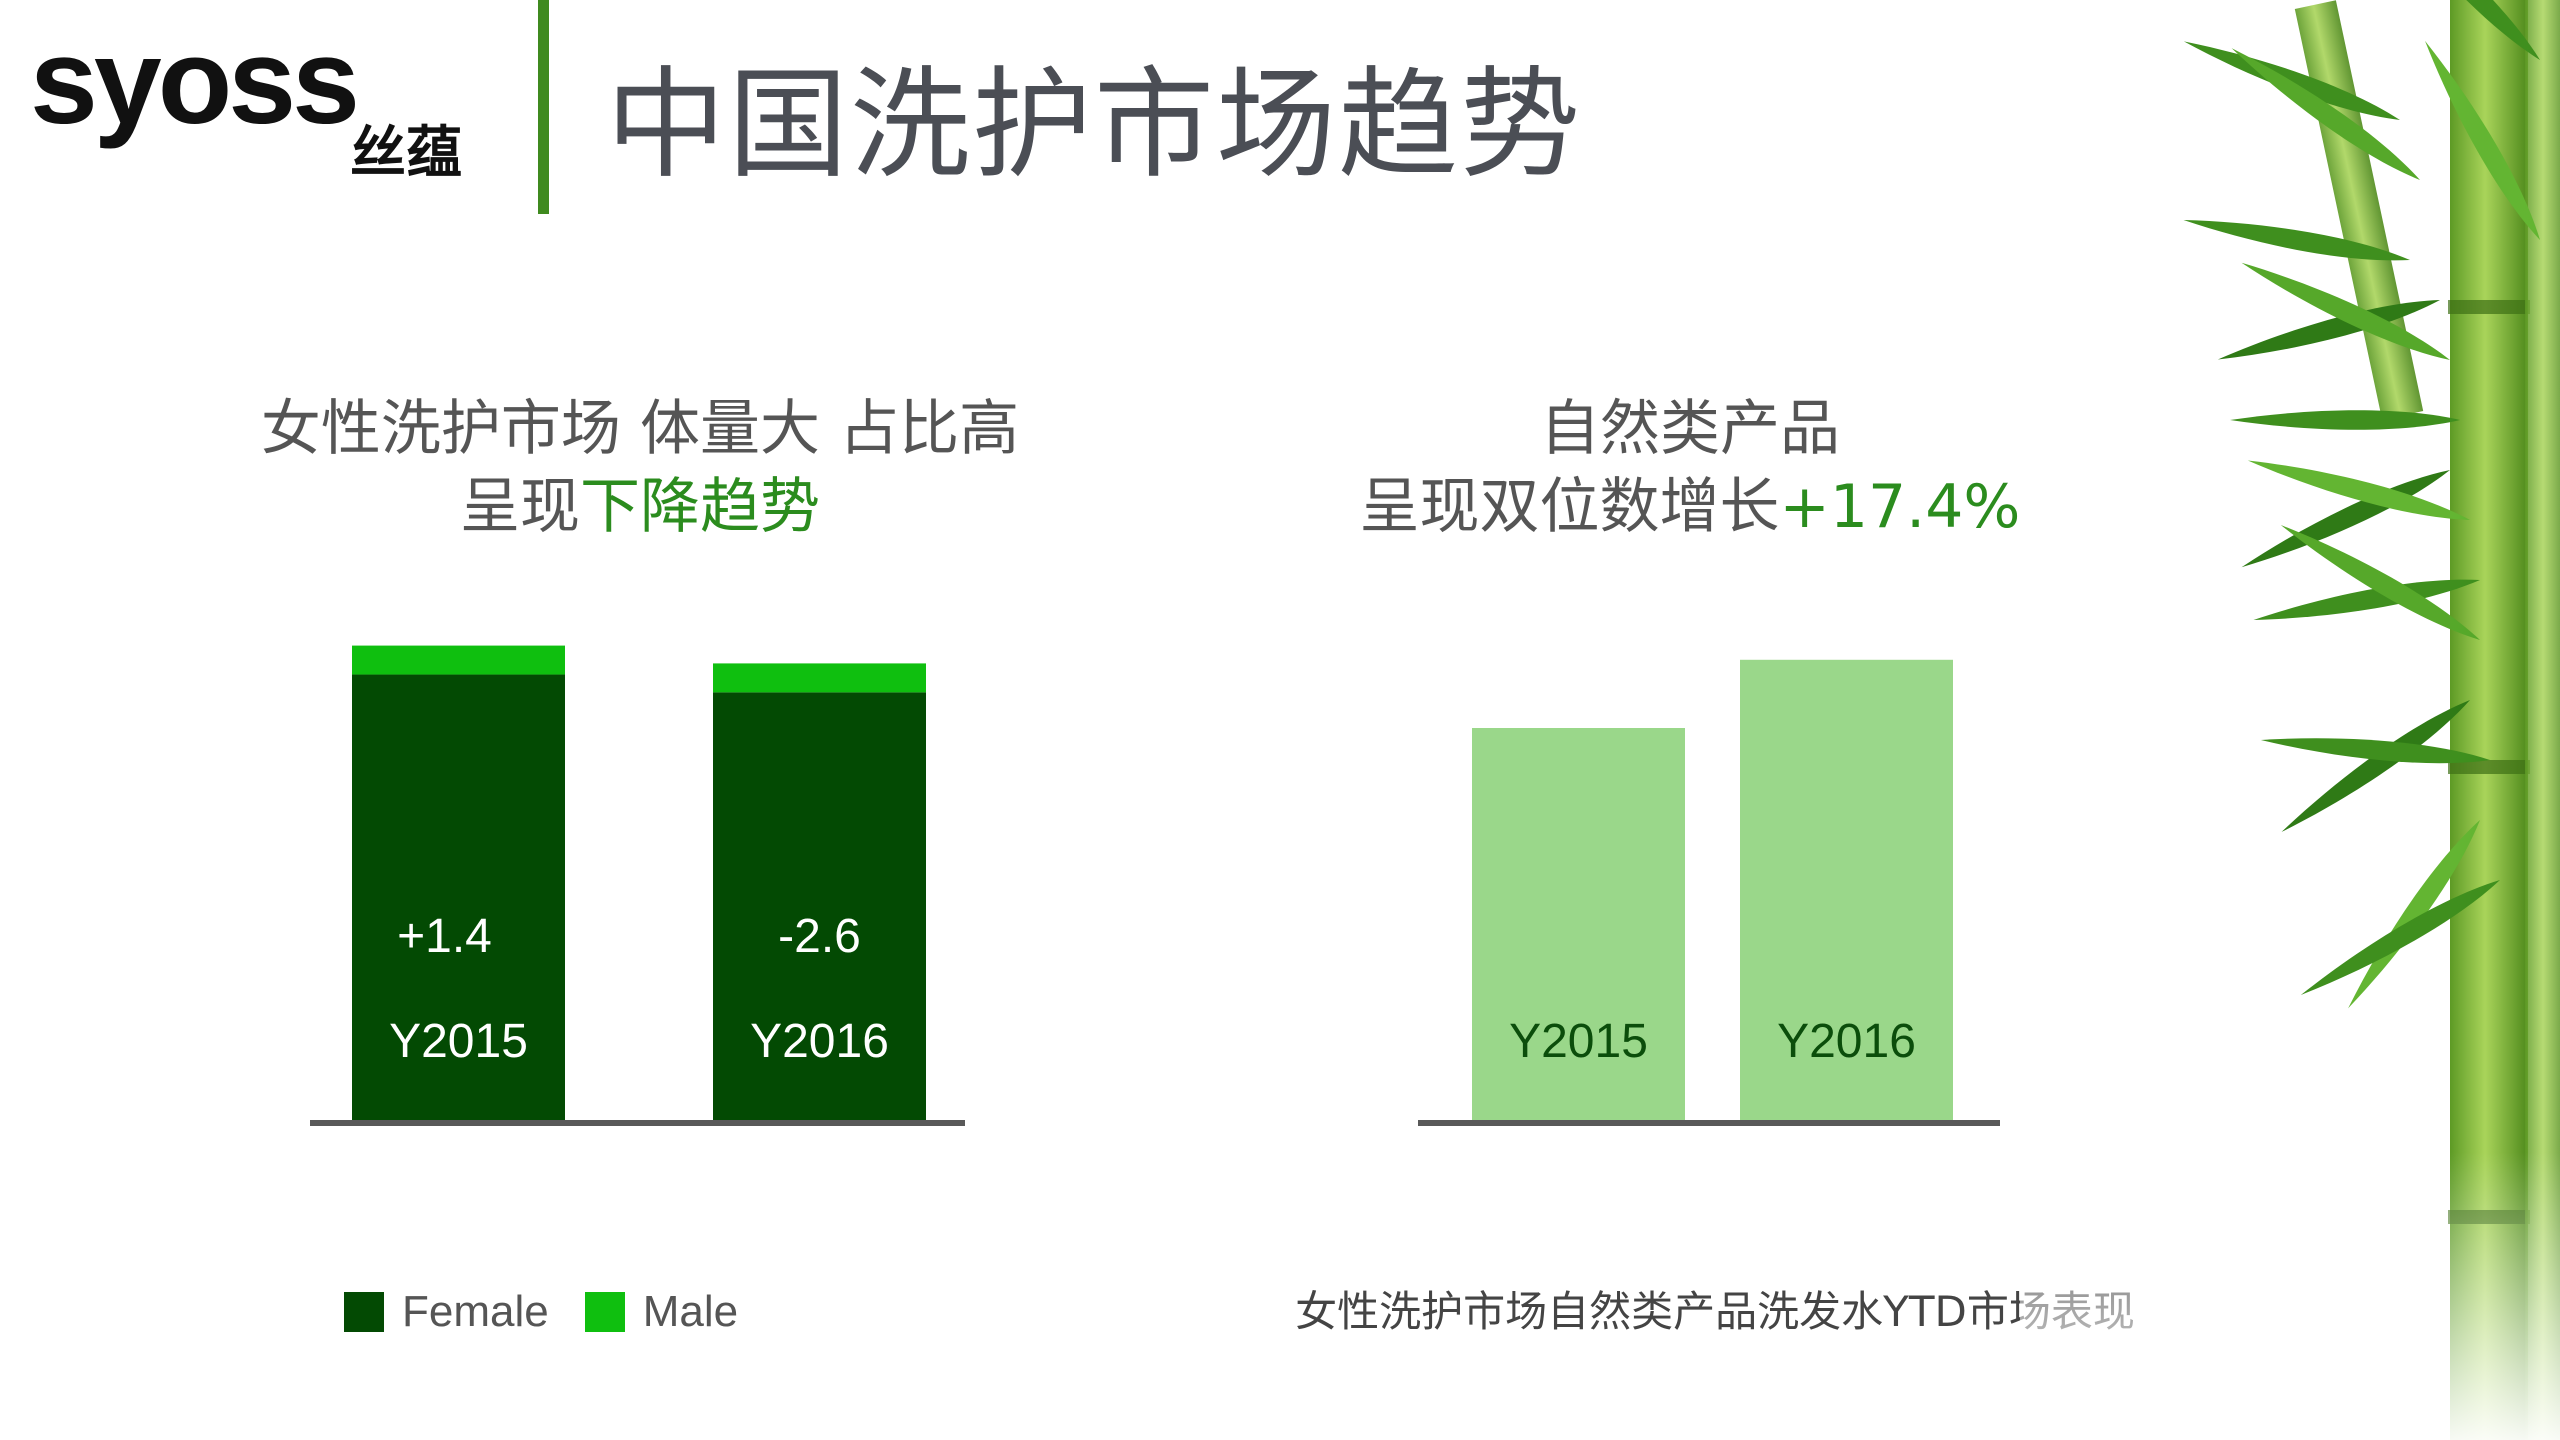  What do you see at coordinates (195, 81) in the screenshot?
I see `logo-wordmark: syoss` at bounding box center [195, 81].